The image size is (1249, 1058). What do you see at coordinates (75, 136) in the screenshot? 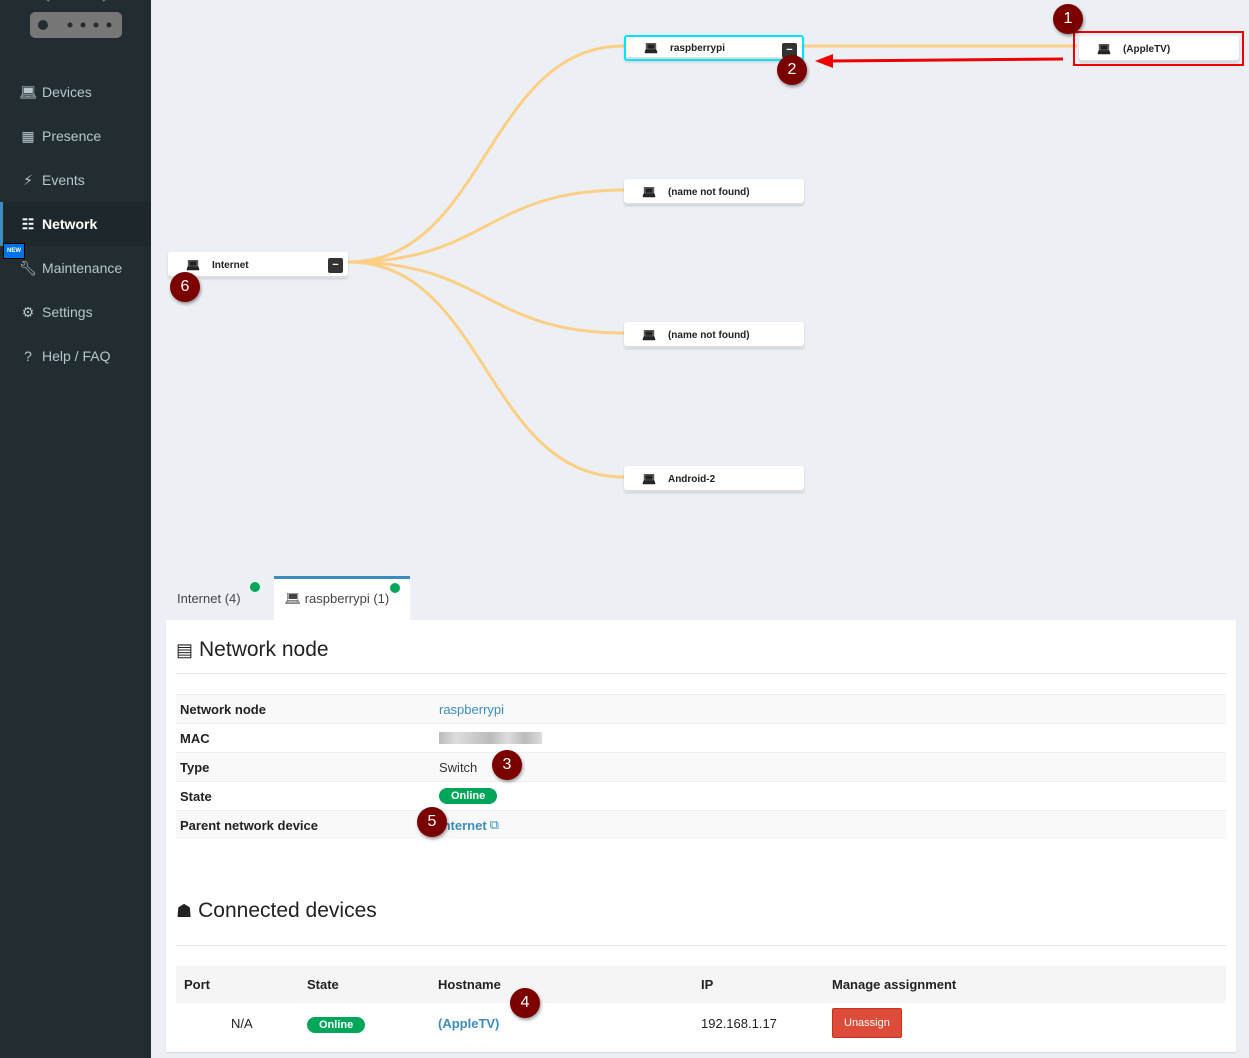
I see `sidebar-item-presence: ▦ Presence` at bounding box center [75, 136].